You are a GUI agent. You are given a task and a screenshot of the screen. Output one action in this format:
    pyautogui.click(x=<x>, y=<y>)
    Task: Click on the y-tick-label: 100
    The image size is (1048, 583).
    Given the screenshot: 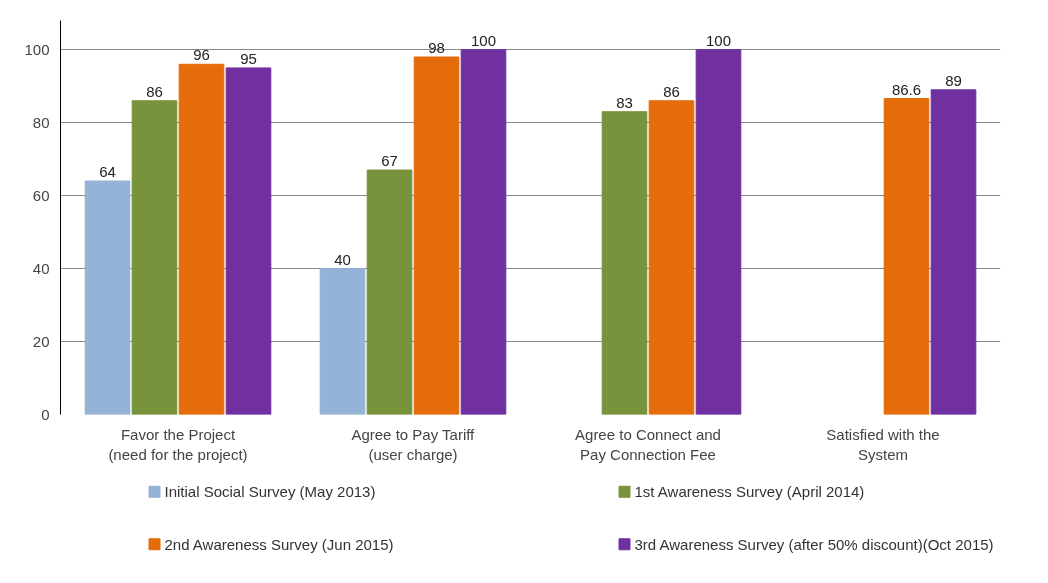 What is the action you would take?
    pyautogui.click(x=37, y=49)
    